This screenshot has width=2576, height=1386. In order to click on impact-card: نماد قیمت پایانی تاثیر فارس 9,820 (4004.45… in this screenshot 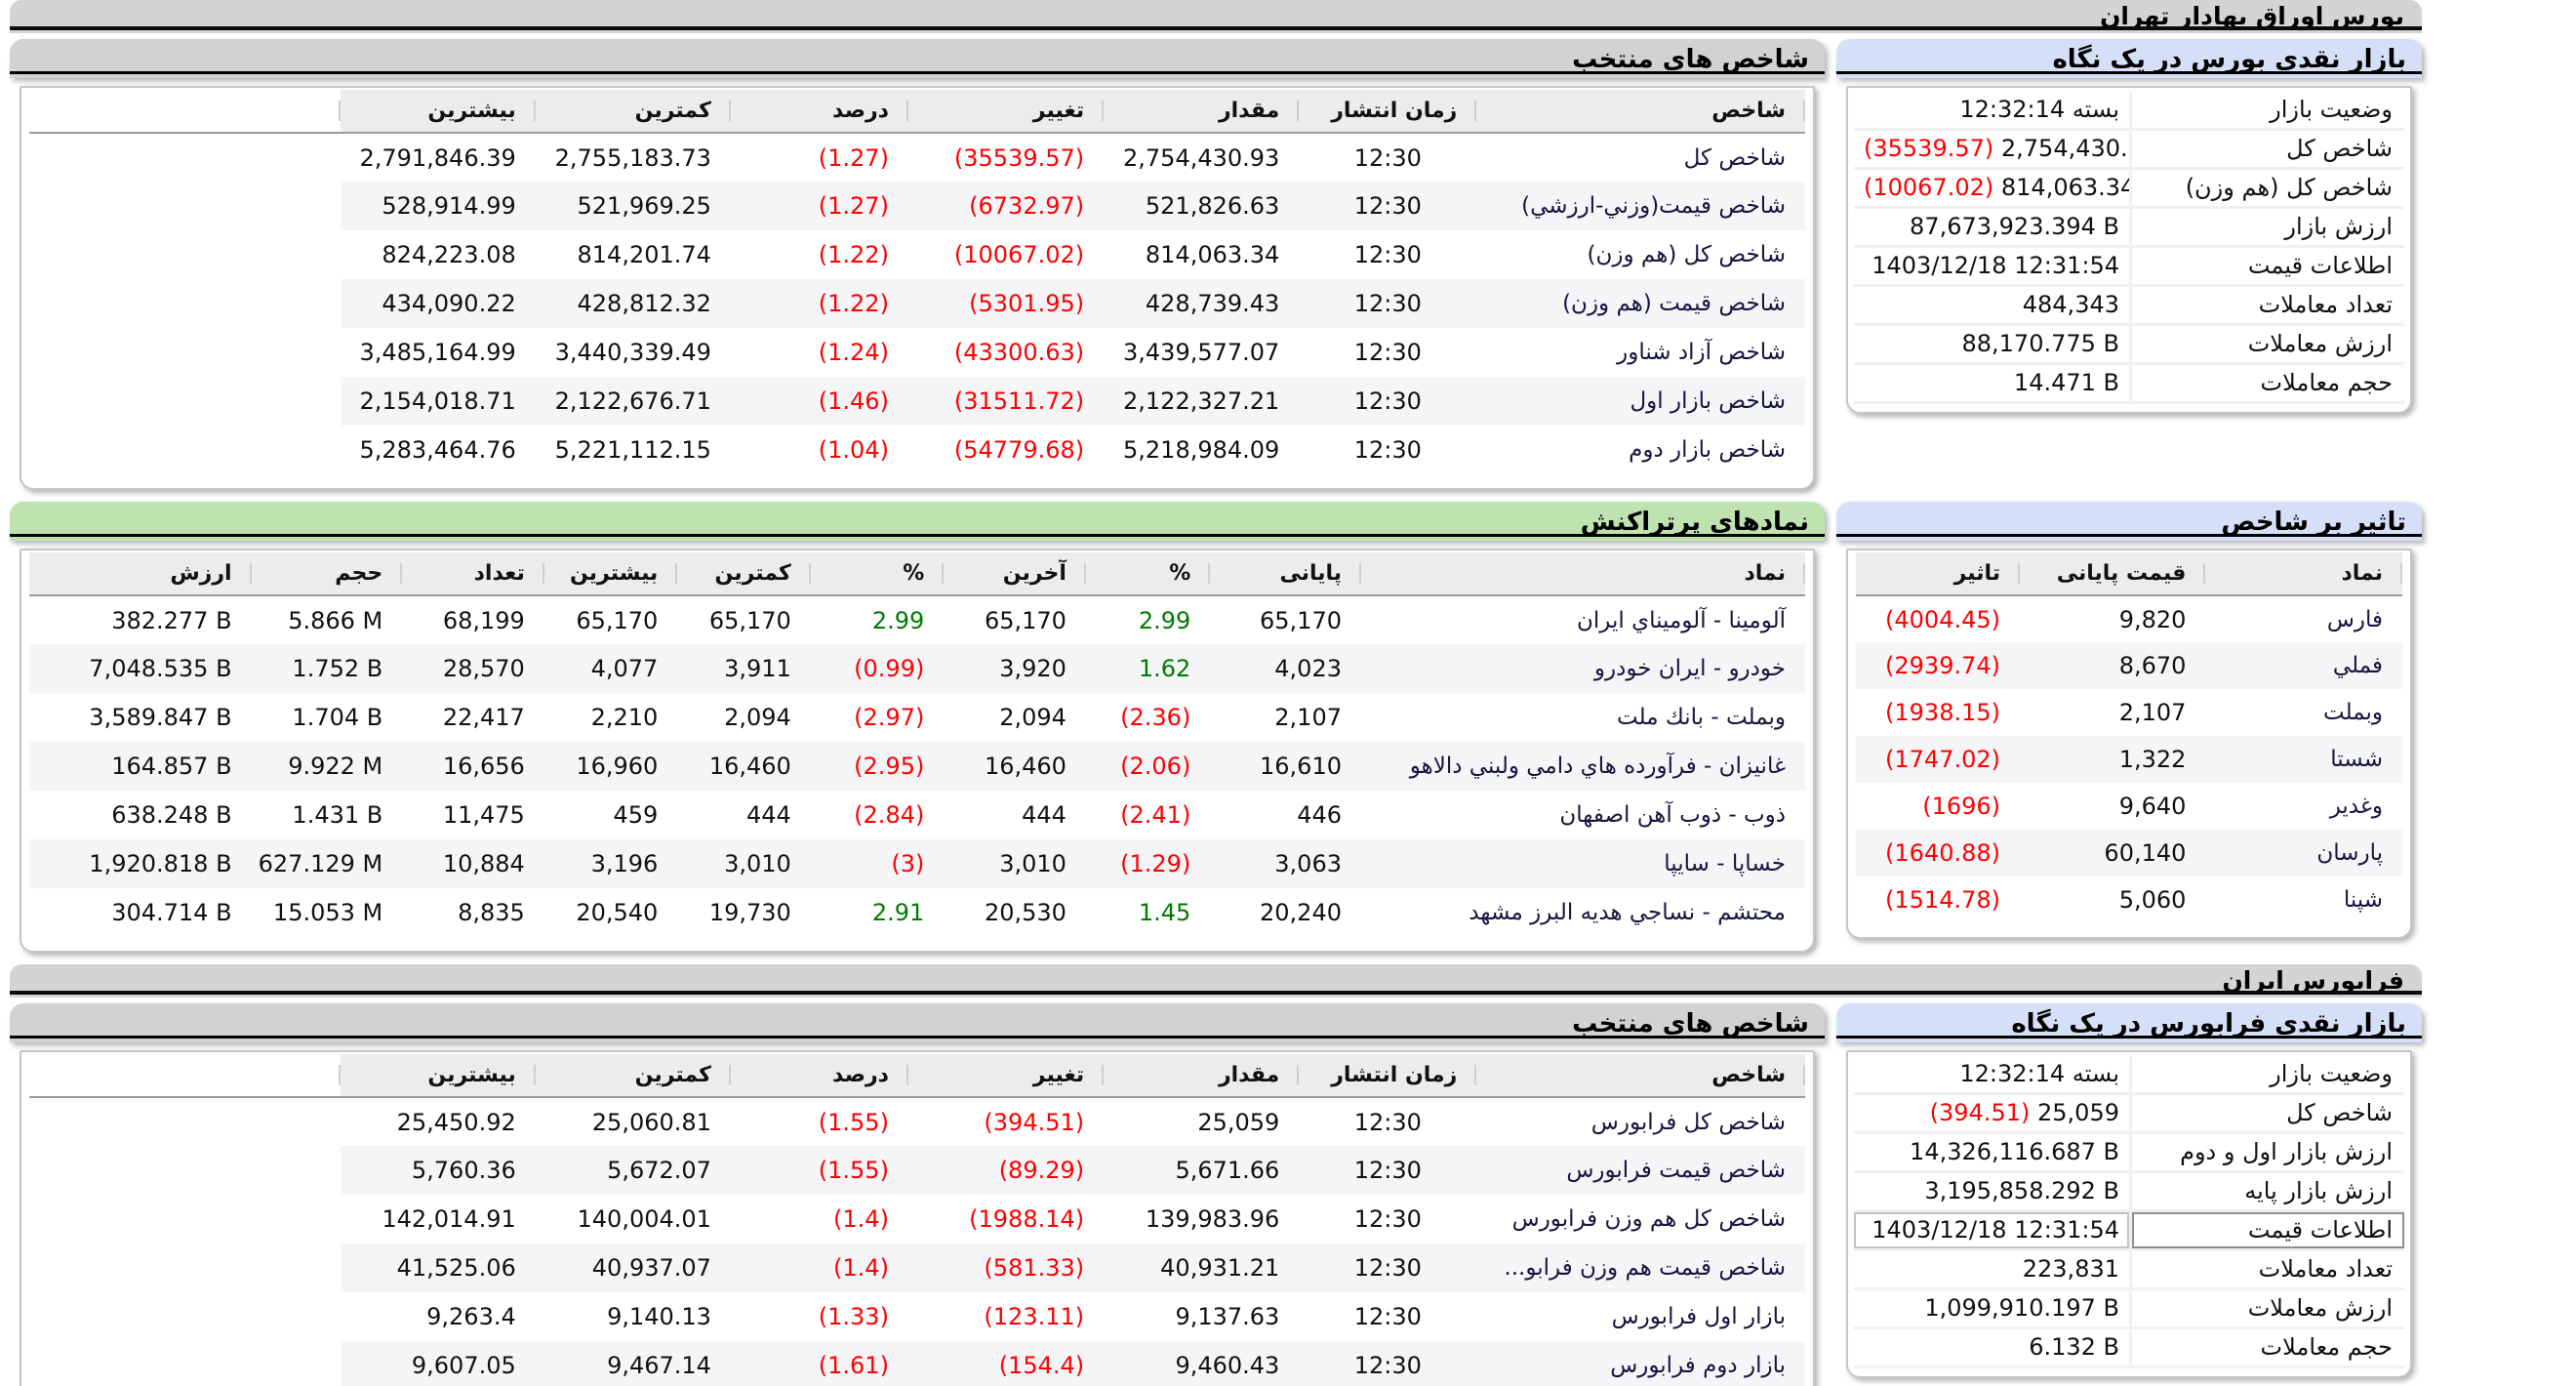, I will do `click(2129, 744)`.